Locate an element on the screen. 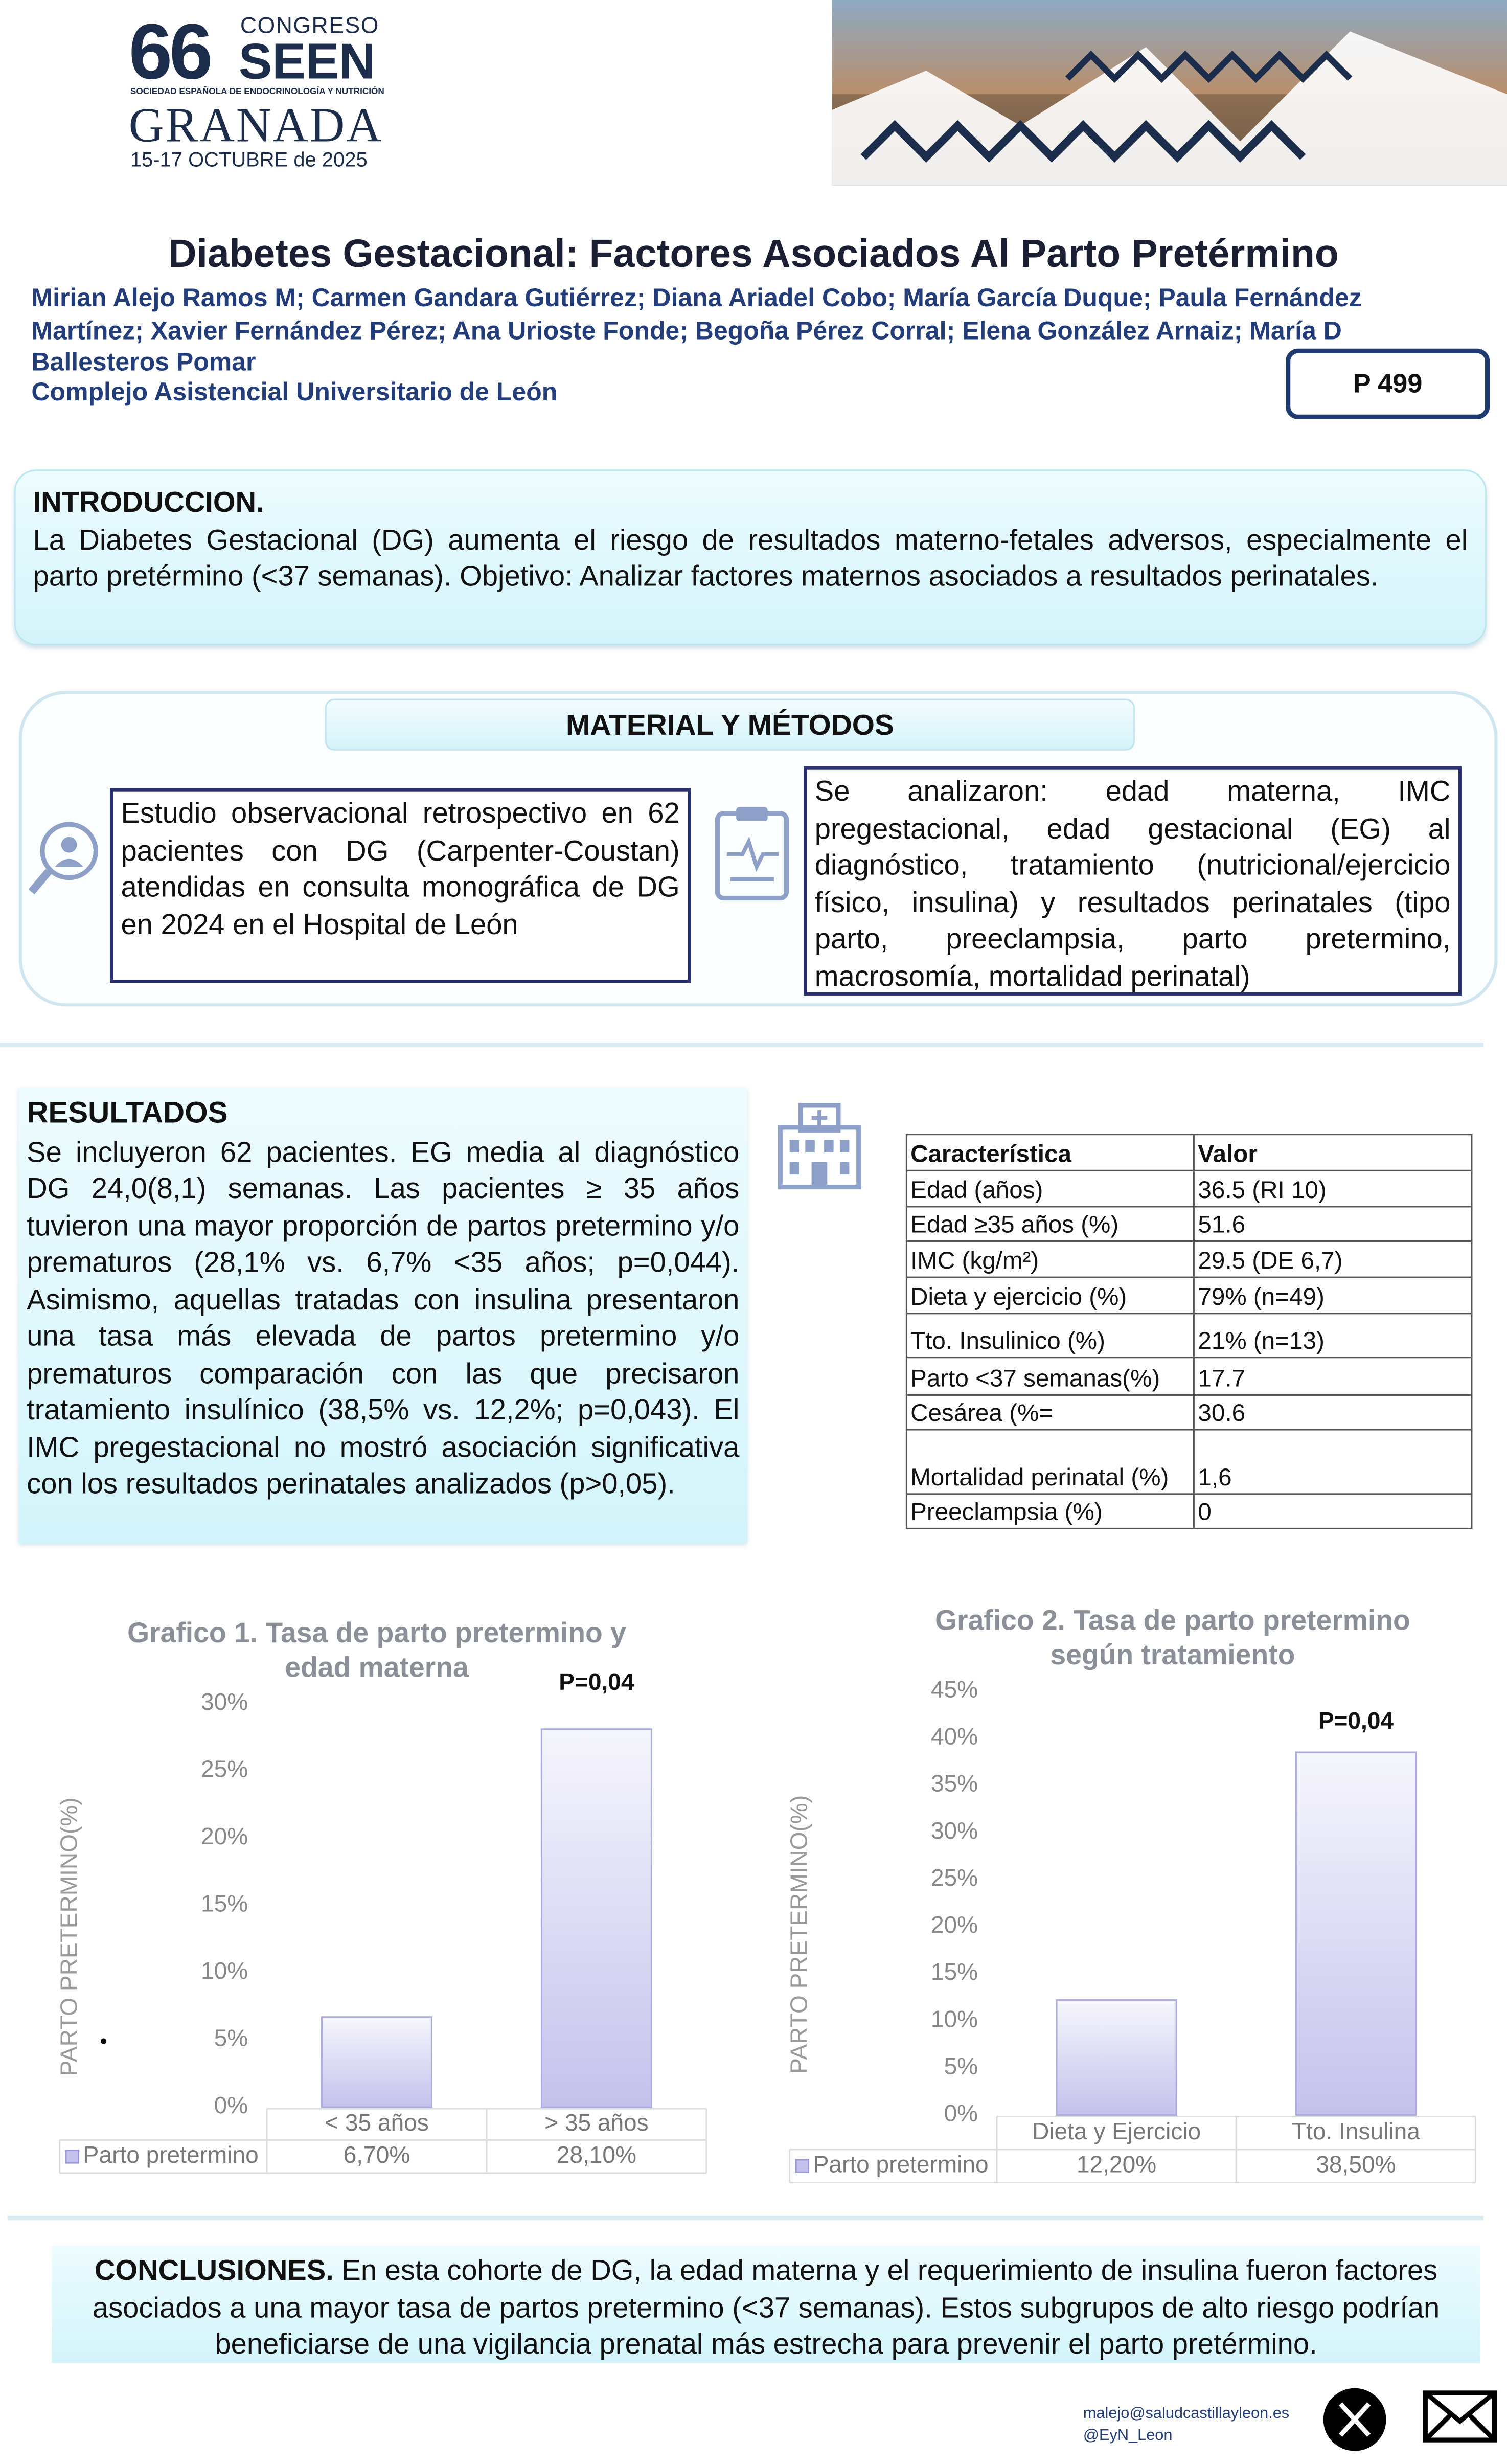 Image resolution: width=1507 pixels, height=2464 pixels. table-cell: Parto <37 semanas(%) is located at coordinates (1050, 1377).